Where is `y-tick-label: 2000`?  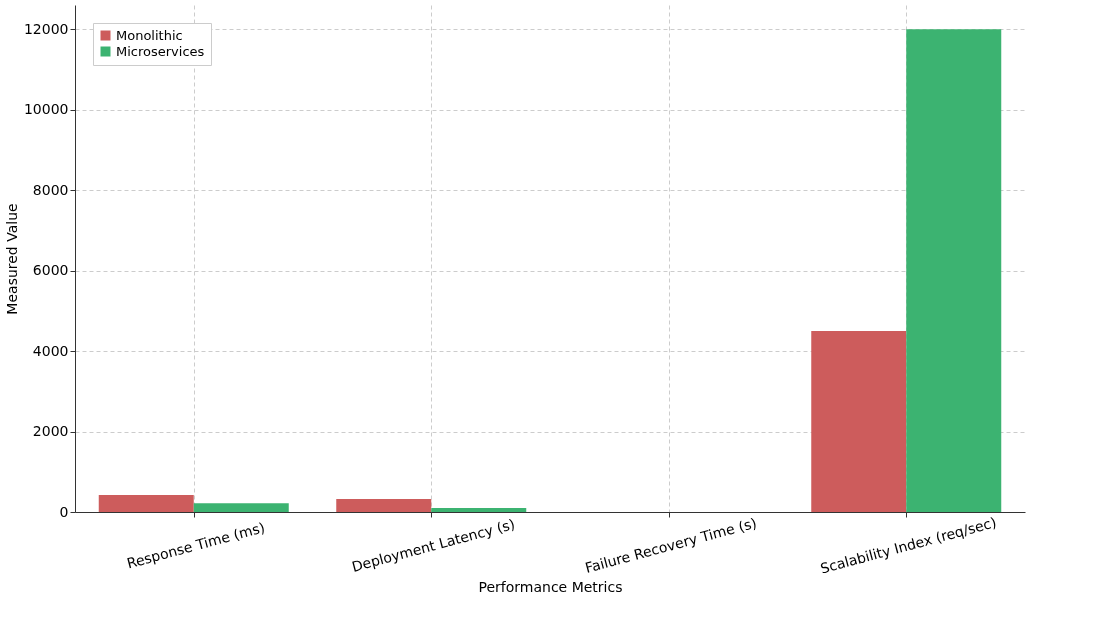
y-tick-label: 2000 is located at coordinates (50, 431).